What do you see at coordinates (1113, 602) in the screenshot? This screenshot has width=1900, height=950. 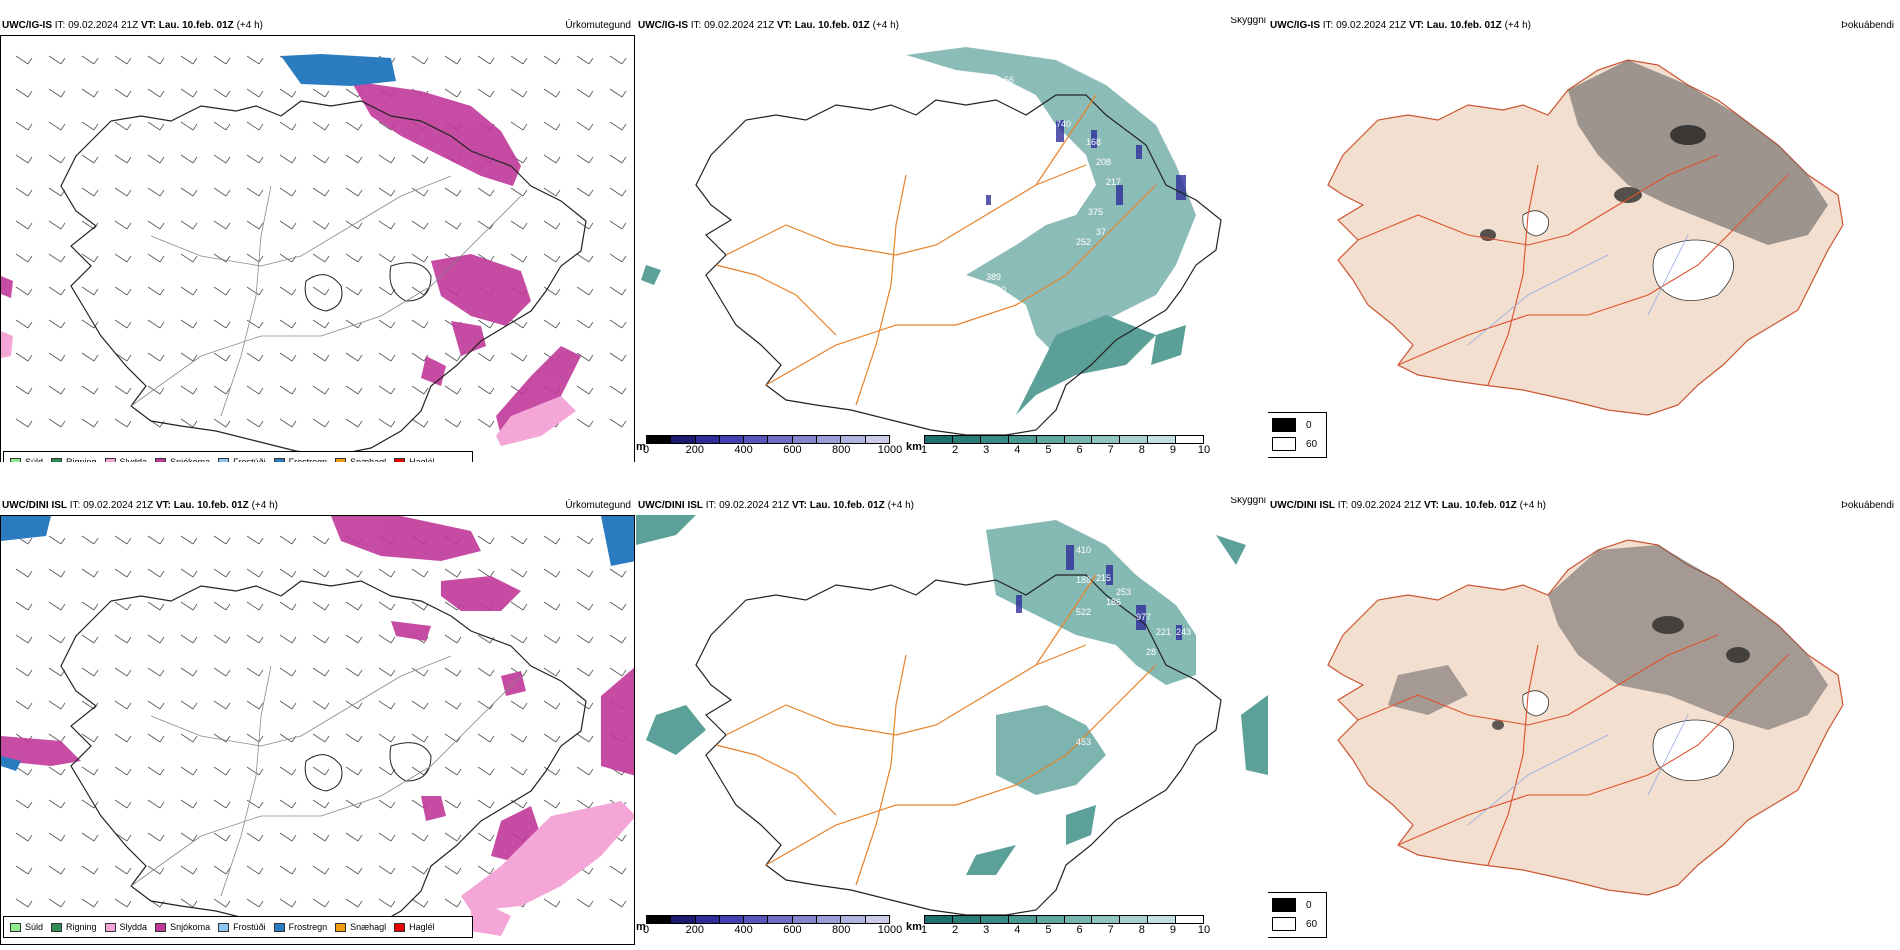 I see `ceiling-value-label: 186` at bounding box center [1113, 602].